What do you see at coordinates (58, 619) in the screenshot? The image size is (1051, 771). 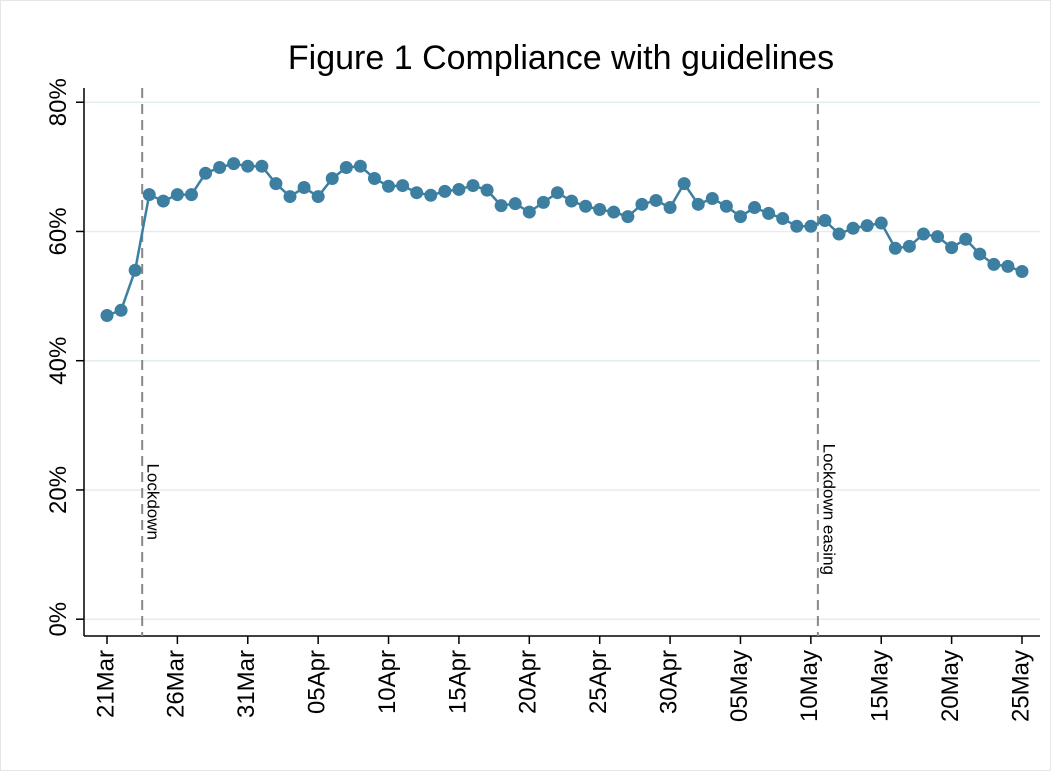 I see `y-tick-label: 0%` at bounding box center [58, 619].